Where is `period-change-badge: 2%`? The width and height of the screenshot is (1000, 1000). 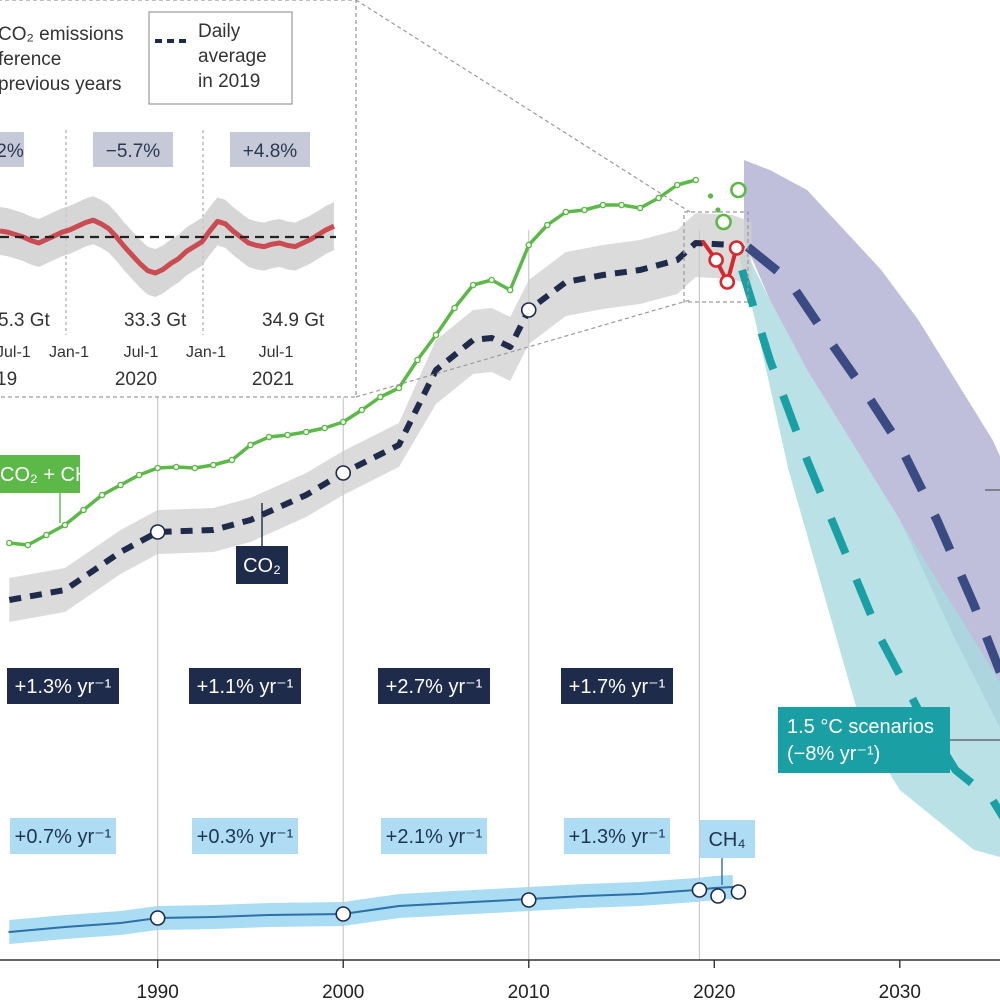
period-change-badge: 2% is located at coordinates (12, 149).